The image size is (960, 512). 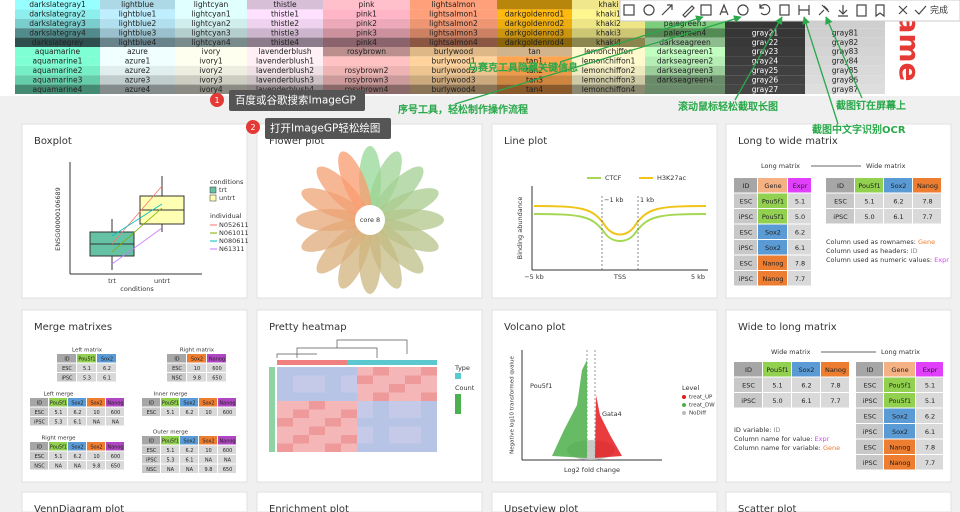 What do you see at coordinates (939, 10) in the screenshot?
I see `done-button: 完成` at bounding box center [939, 10].